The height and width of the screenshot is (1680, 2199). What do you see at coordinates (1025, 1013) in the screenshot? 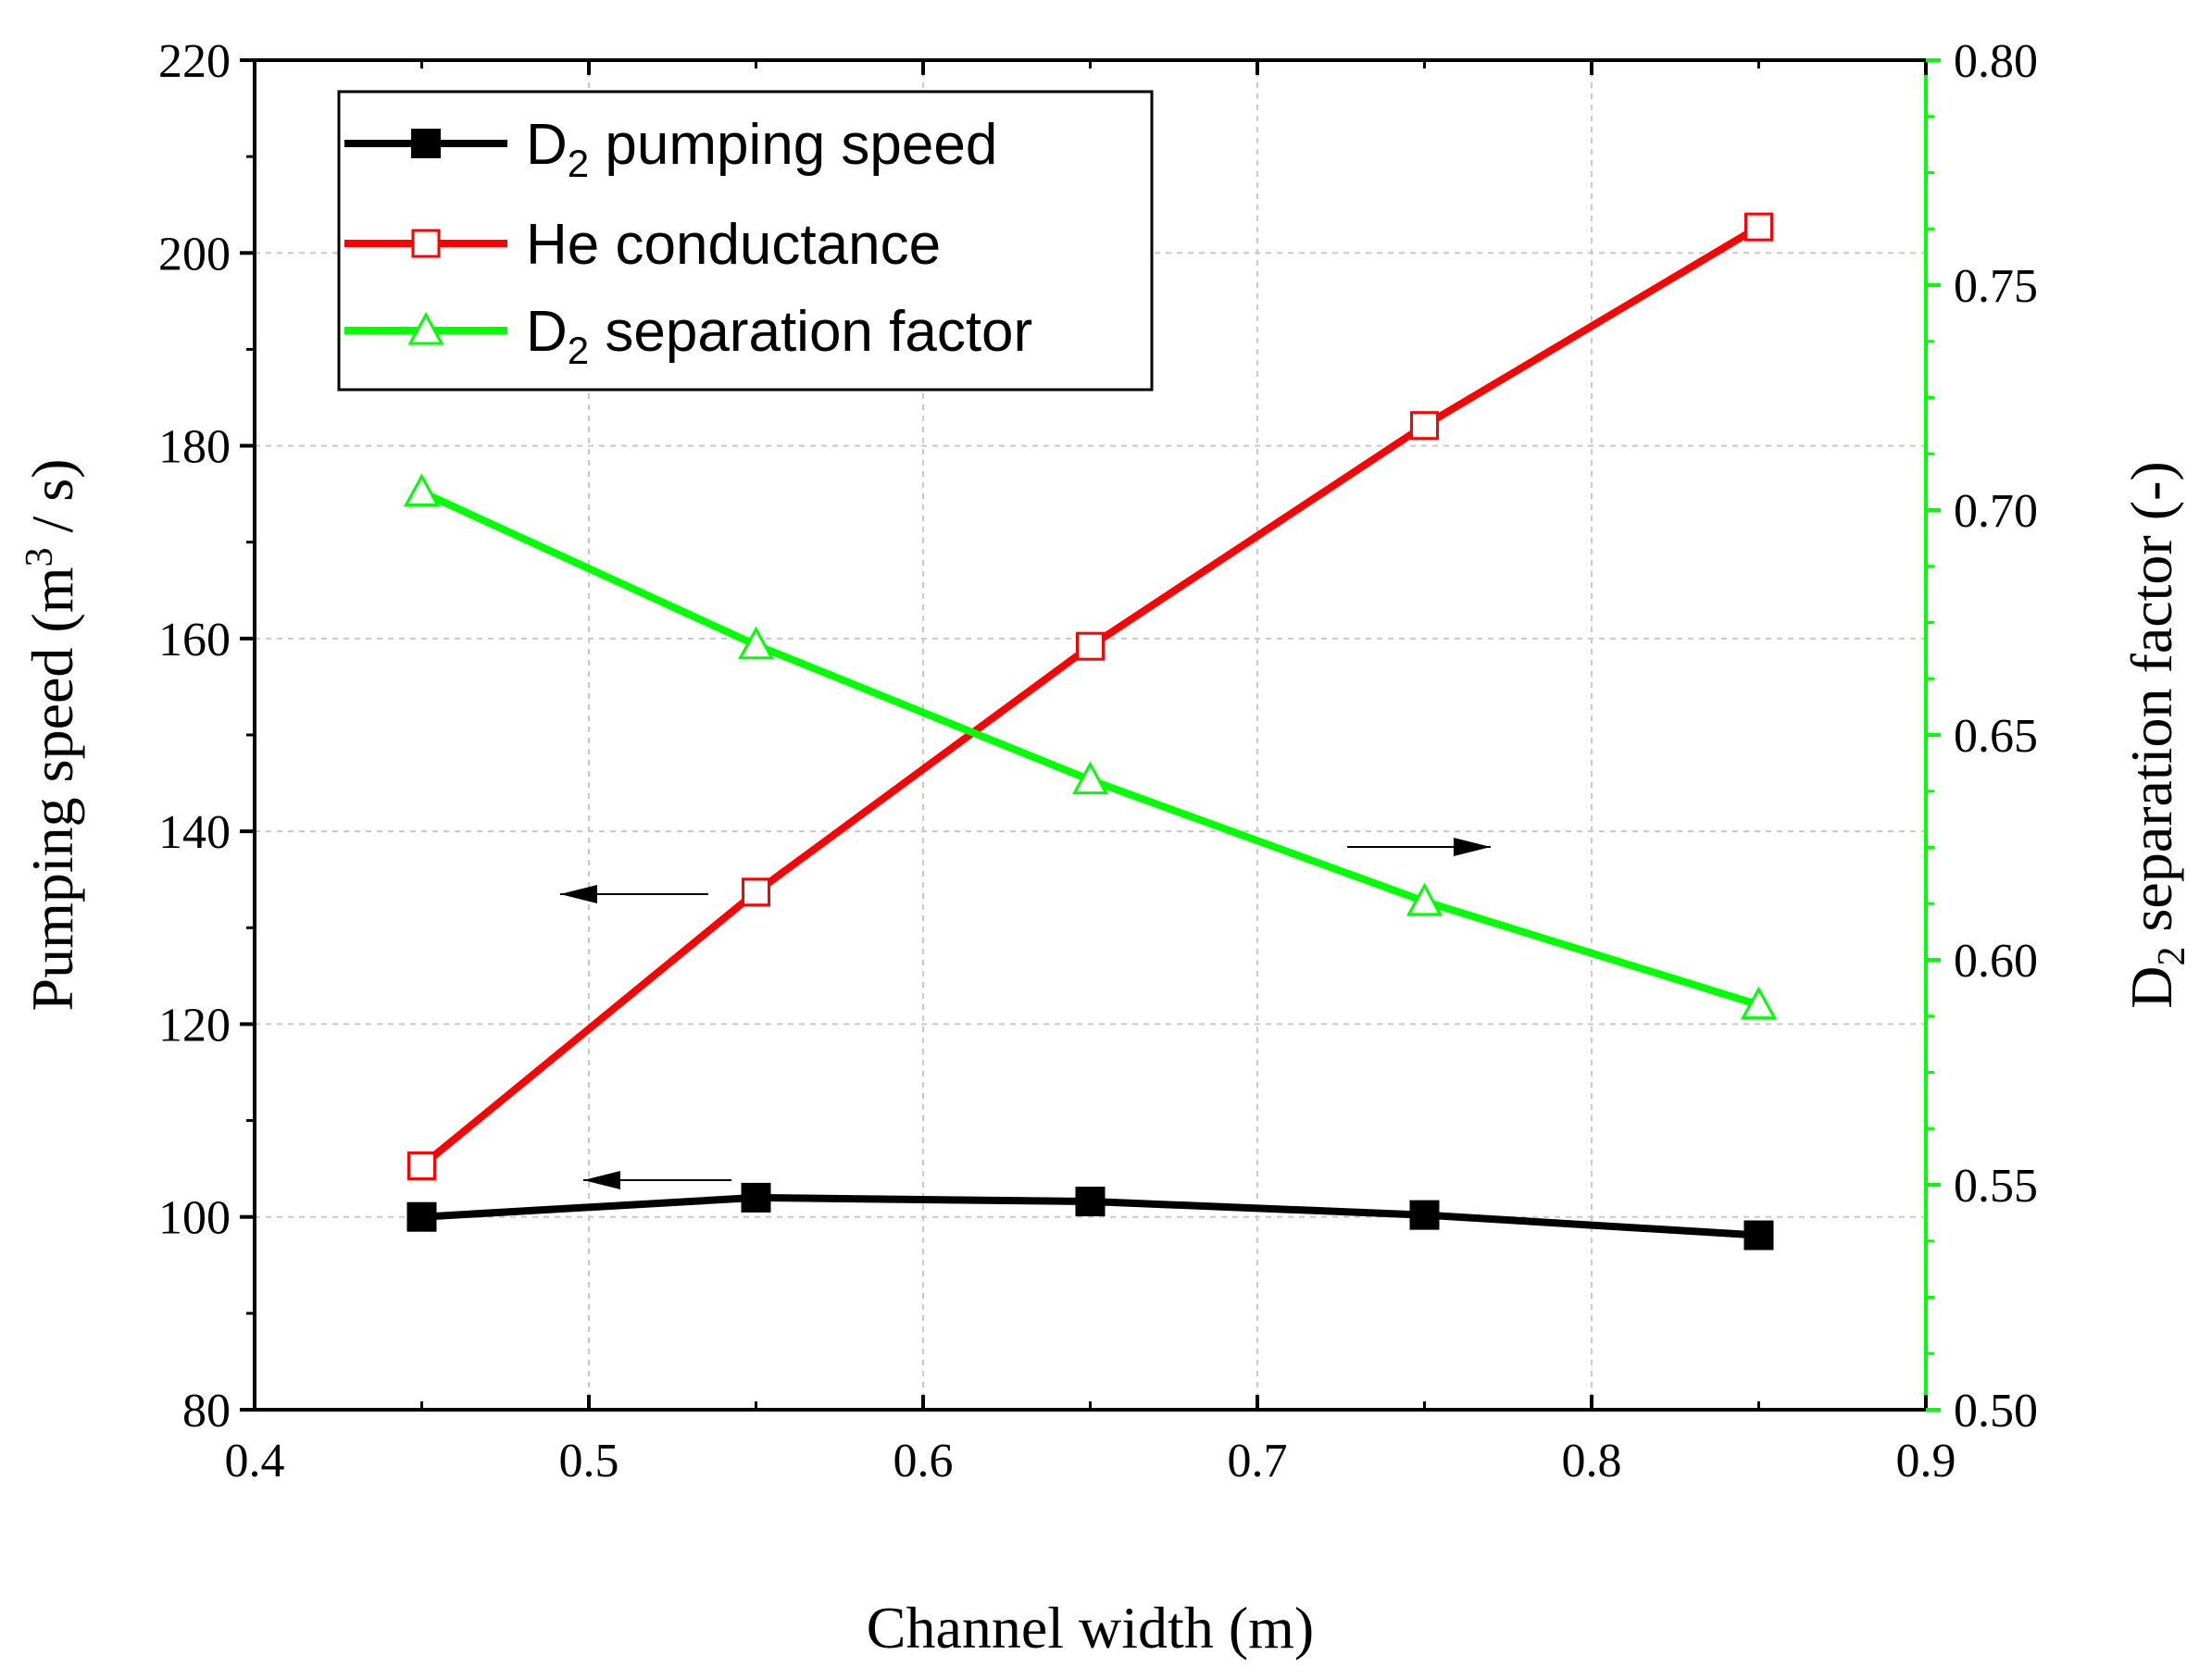
I see `annotations` at bounding box center [1025, 1013].